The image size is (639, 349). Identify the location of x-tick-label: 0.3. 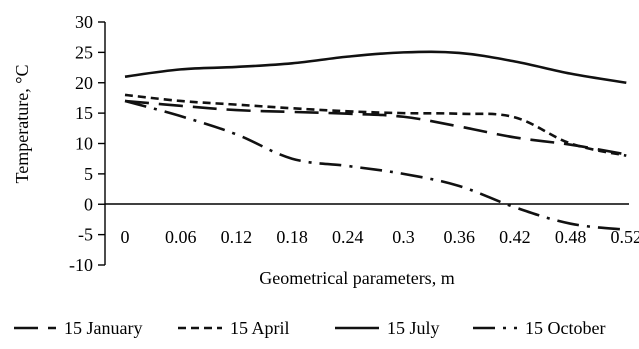
(403, 237).